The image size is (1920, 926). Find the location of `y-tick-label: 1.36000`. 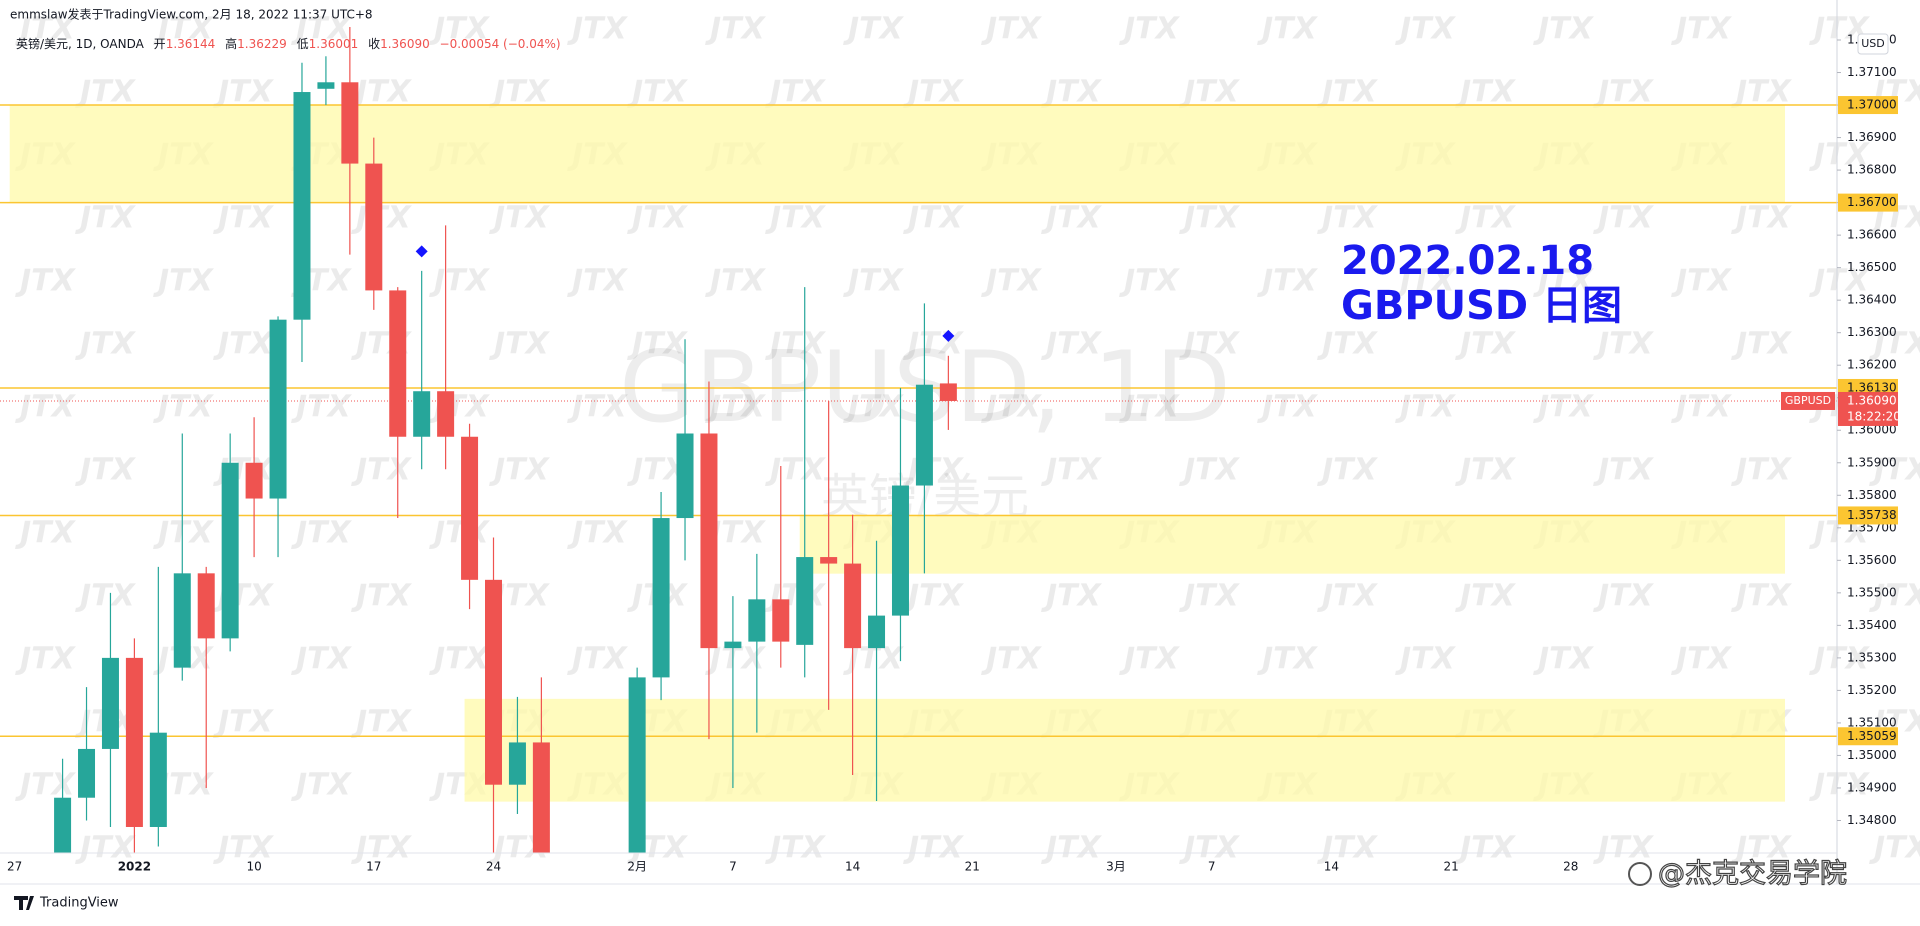

y-tick-label: 1.36000 is located at coordinates (1872, 430).